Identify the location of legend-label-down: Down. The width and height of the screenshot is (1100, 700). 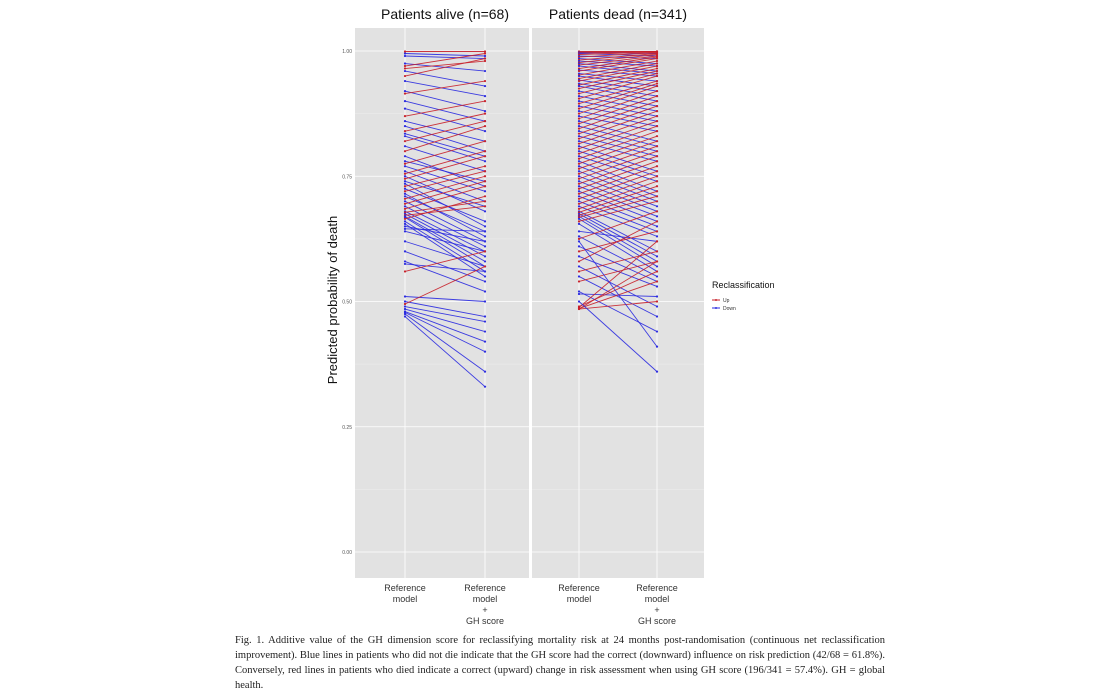
(729, 309).